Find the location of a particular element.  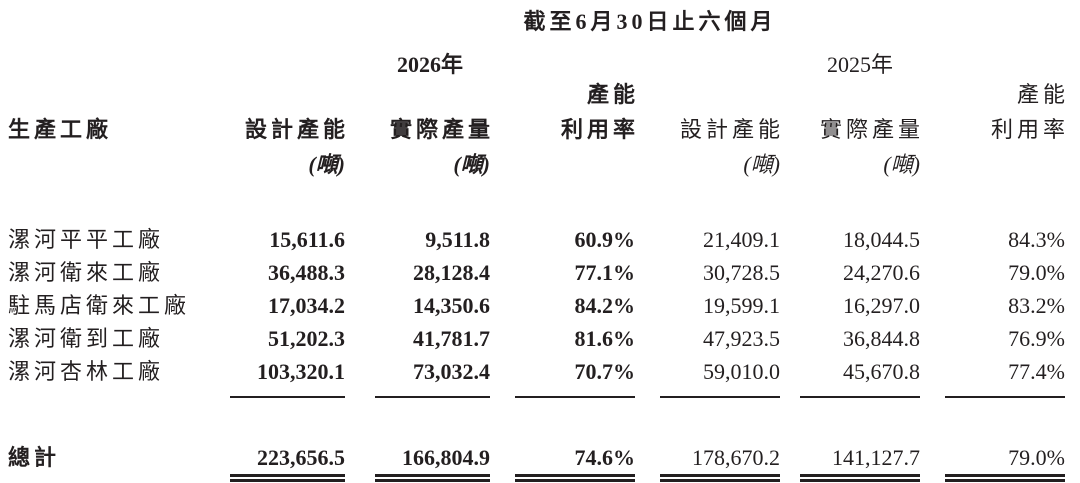

row-heading: 生產工廠 is located at coordinates (60, 129).